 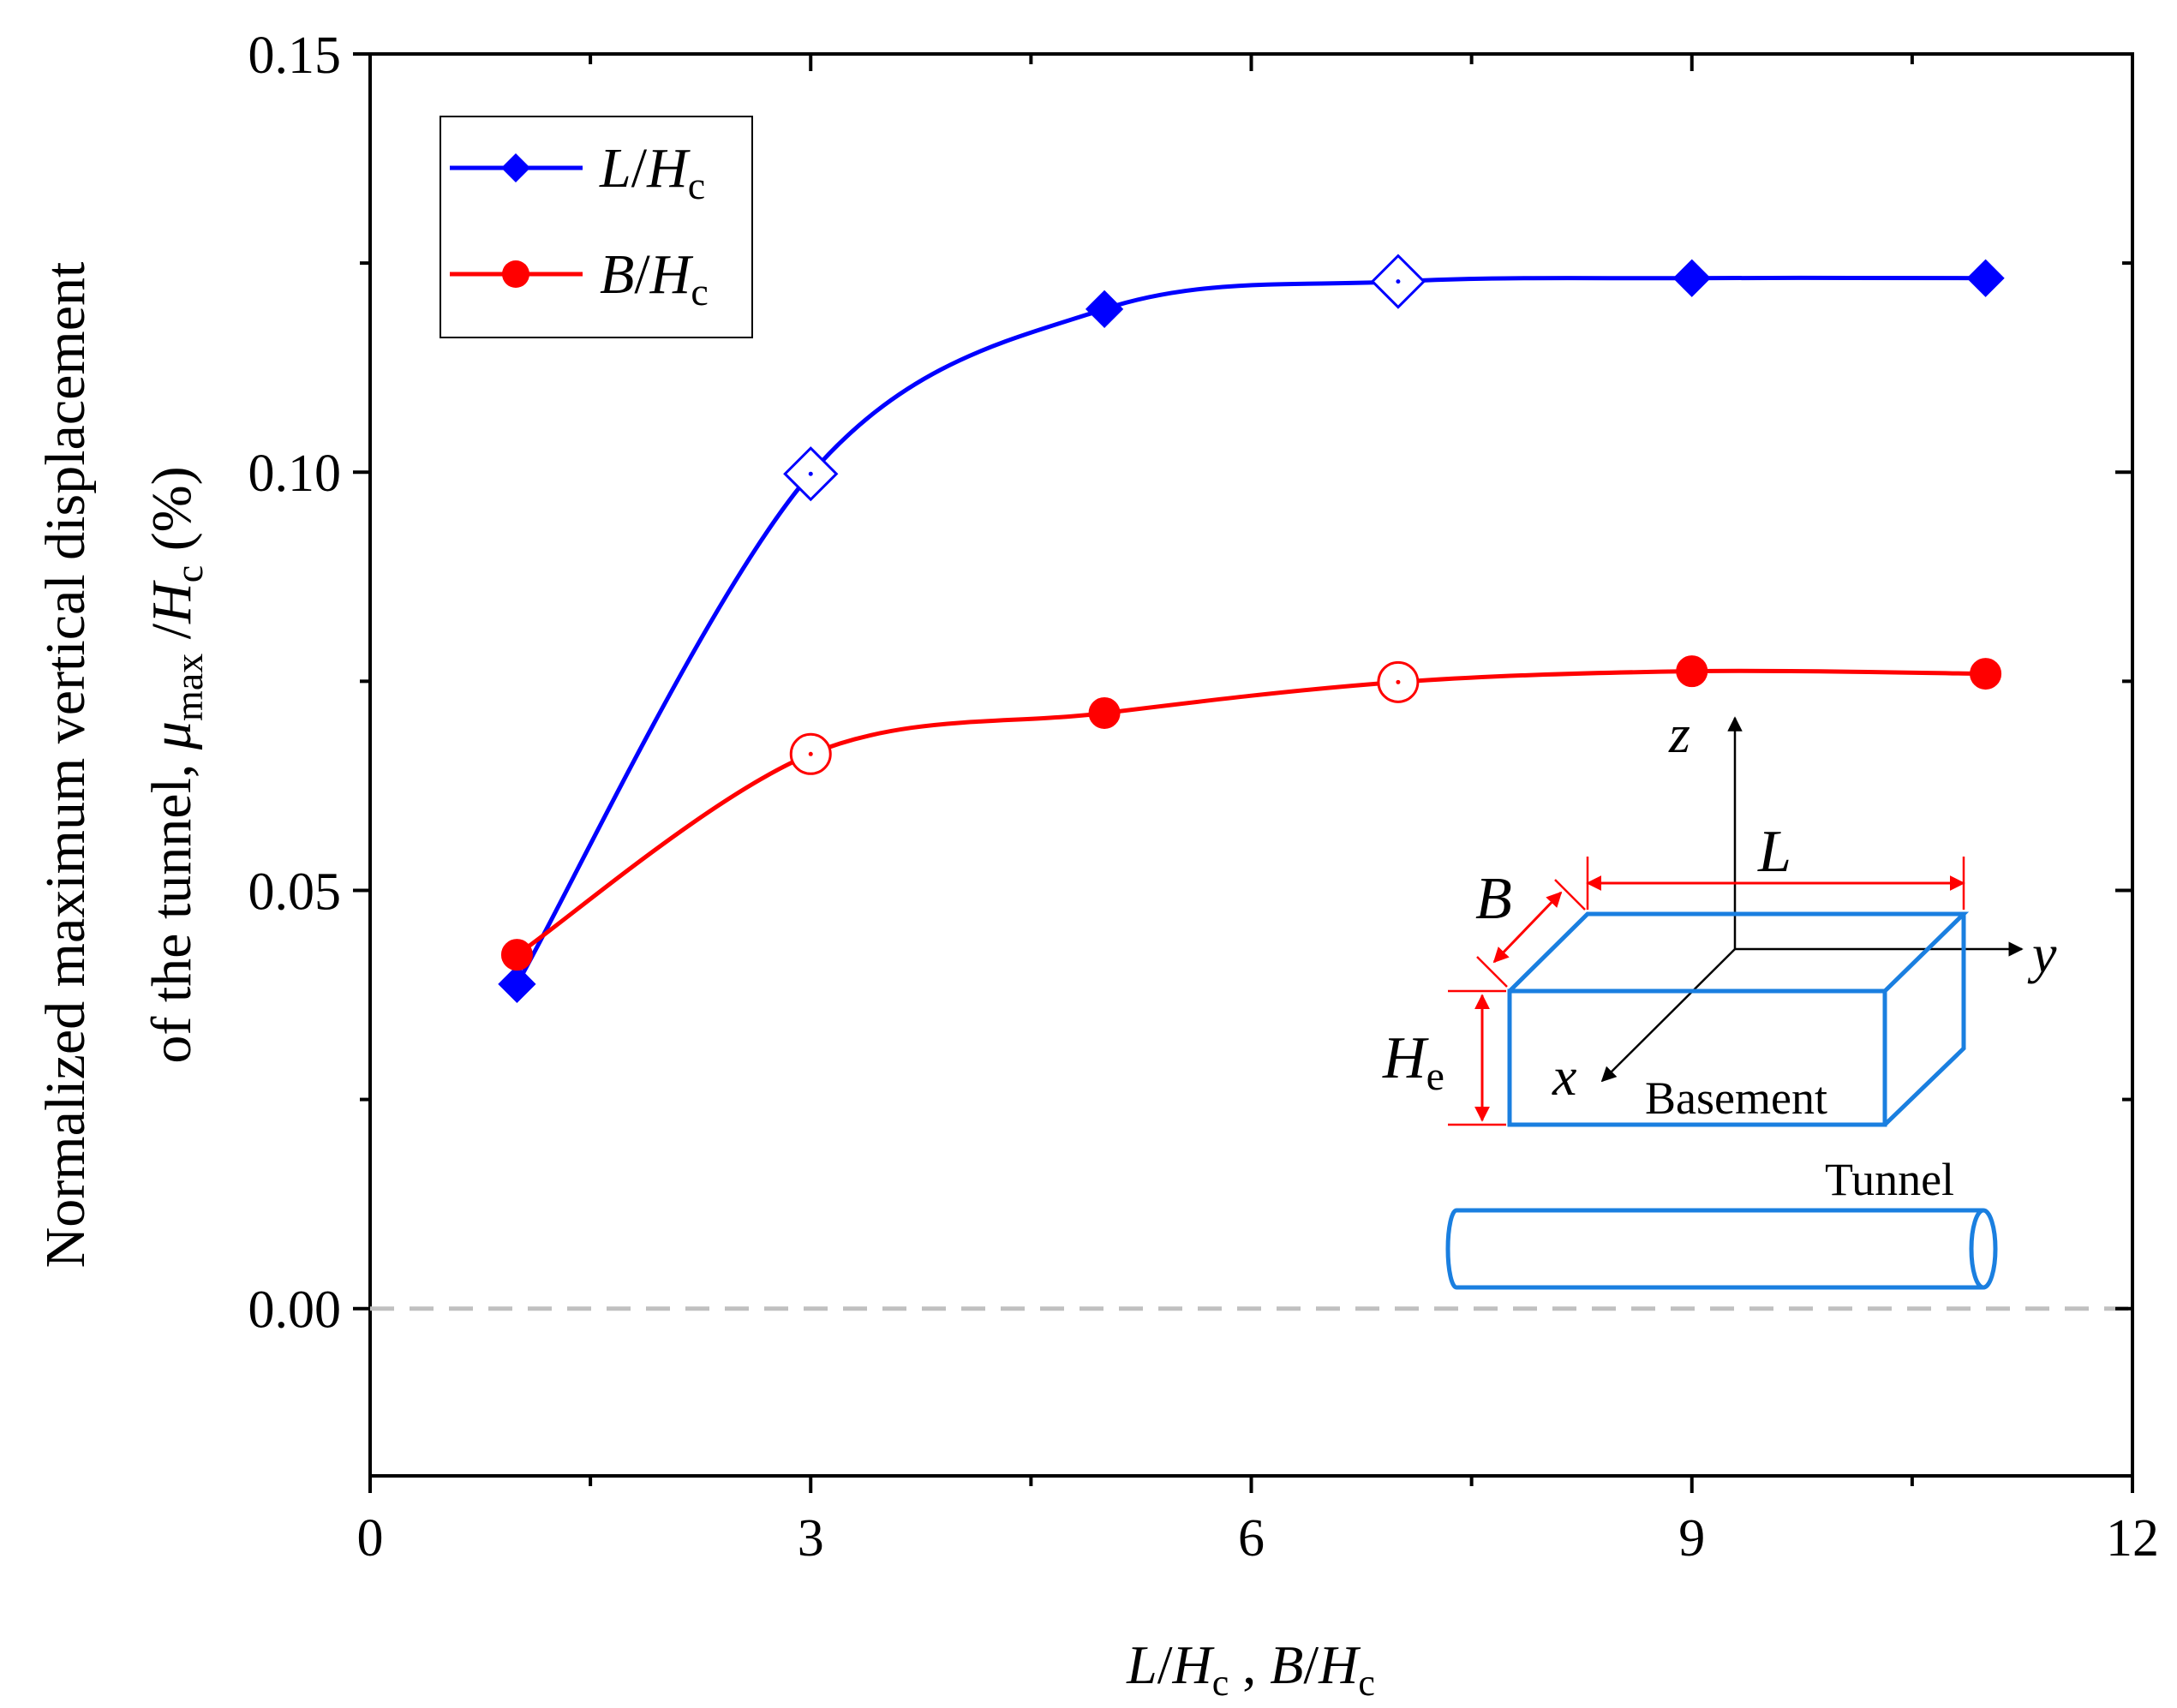 I want to click on y-axis-tick-labels: 0.00 0.05 0.10 0.15, so click(x=295, y=684).